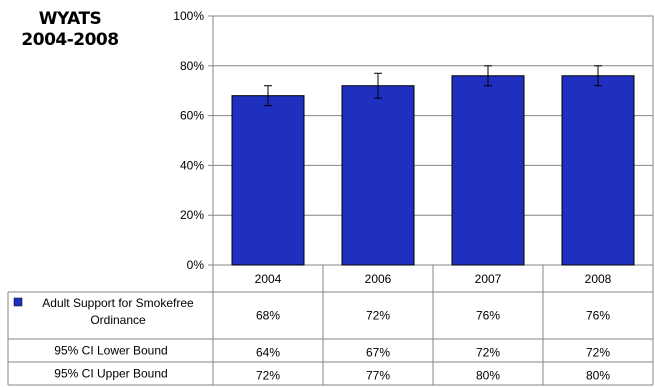  What do you see at coordinates (110, 351) in the screenshot?
I see `row-label: 95% CI Lower Bound` at bounding box center [110, 351].